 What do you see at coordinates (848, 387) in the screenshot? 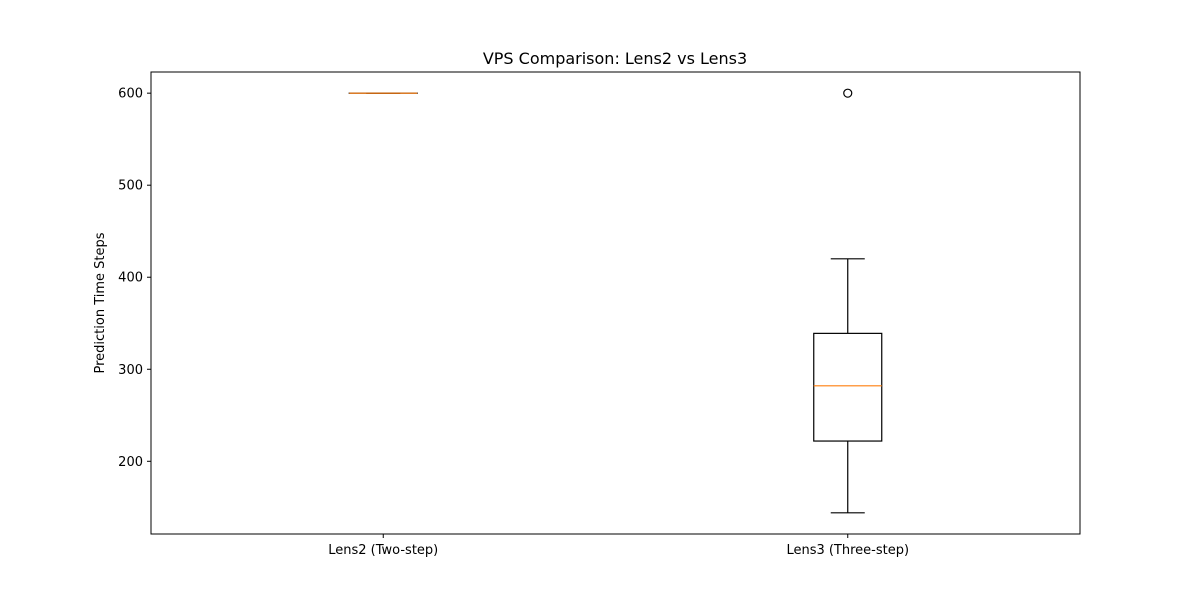
I see `box-1-body` at bounding box center [848, 387].